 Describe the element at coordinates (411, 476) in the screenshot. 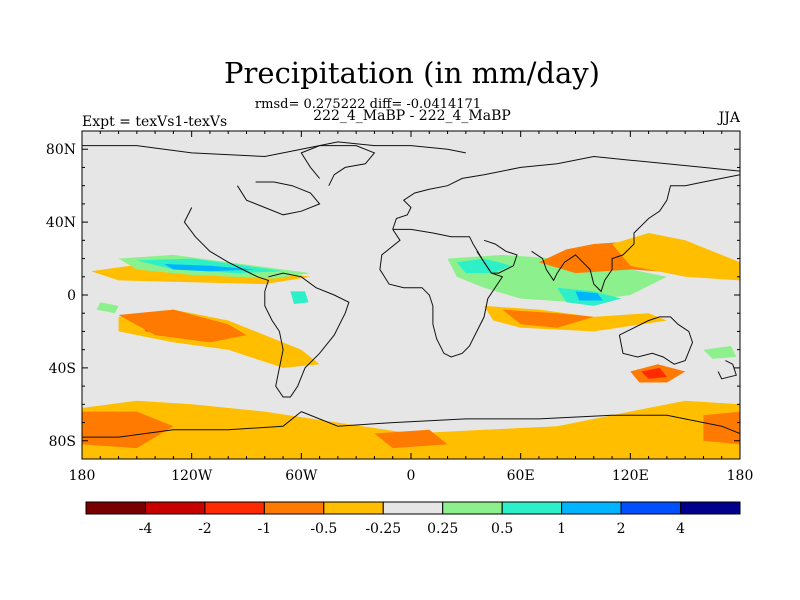

I see `x-tick-label: 0` at that location.